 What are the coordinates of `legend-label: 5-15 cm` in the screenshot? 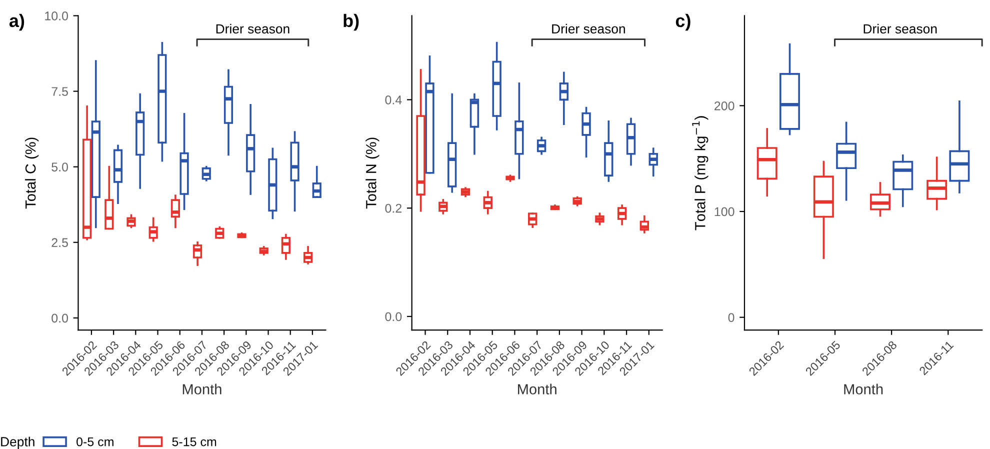 It's located at (194, 441).